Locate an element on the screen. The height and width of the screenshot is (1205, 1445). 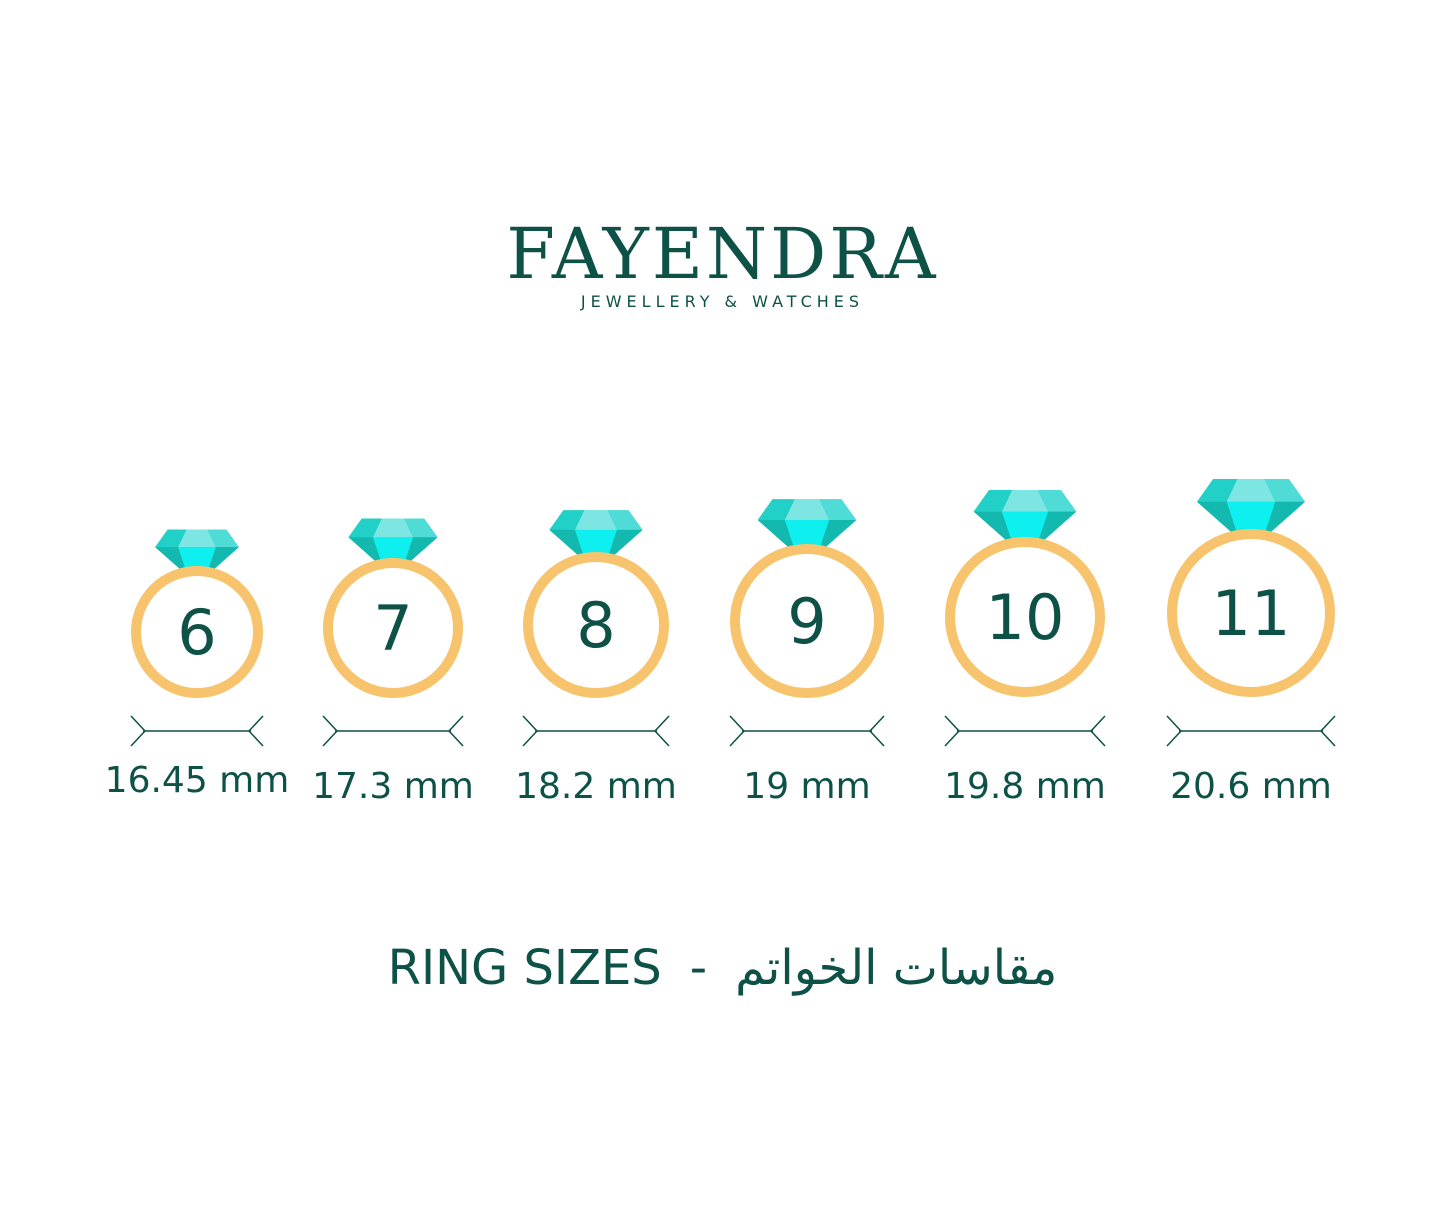
ring-diameter-label: 16.45 mm is located at coordinates (197, 780).